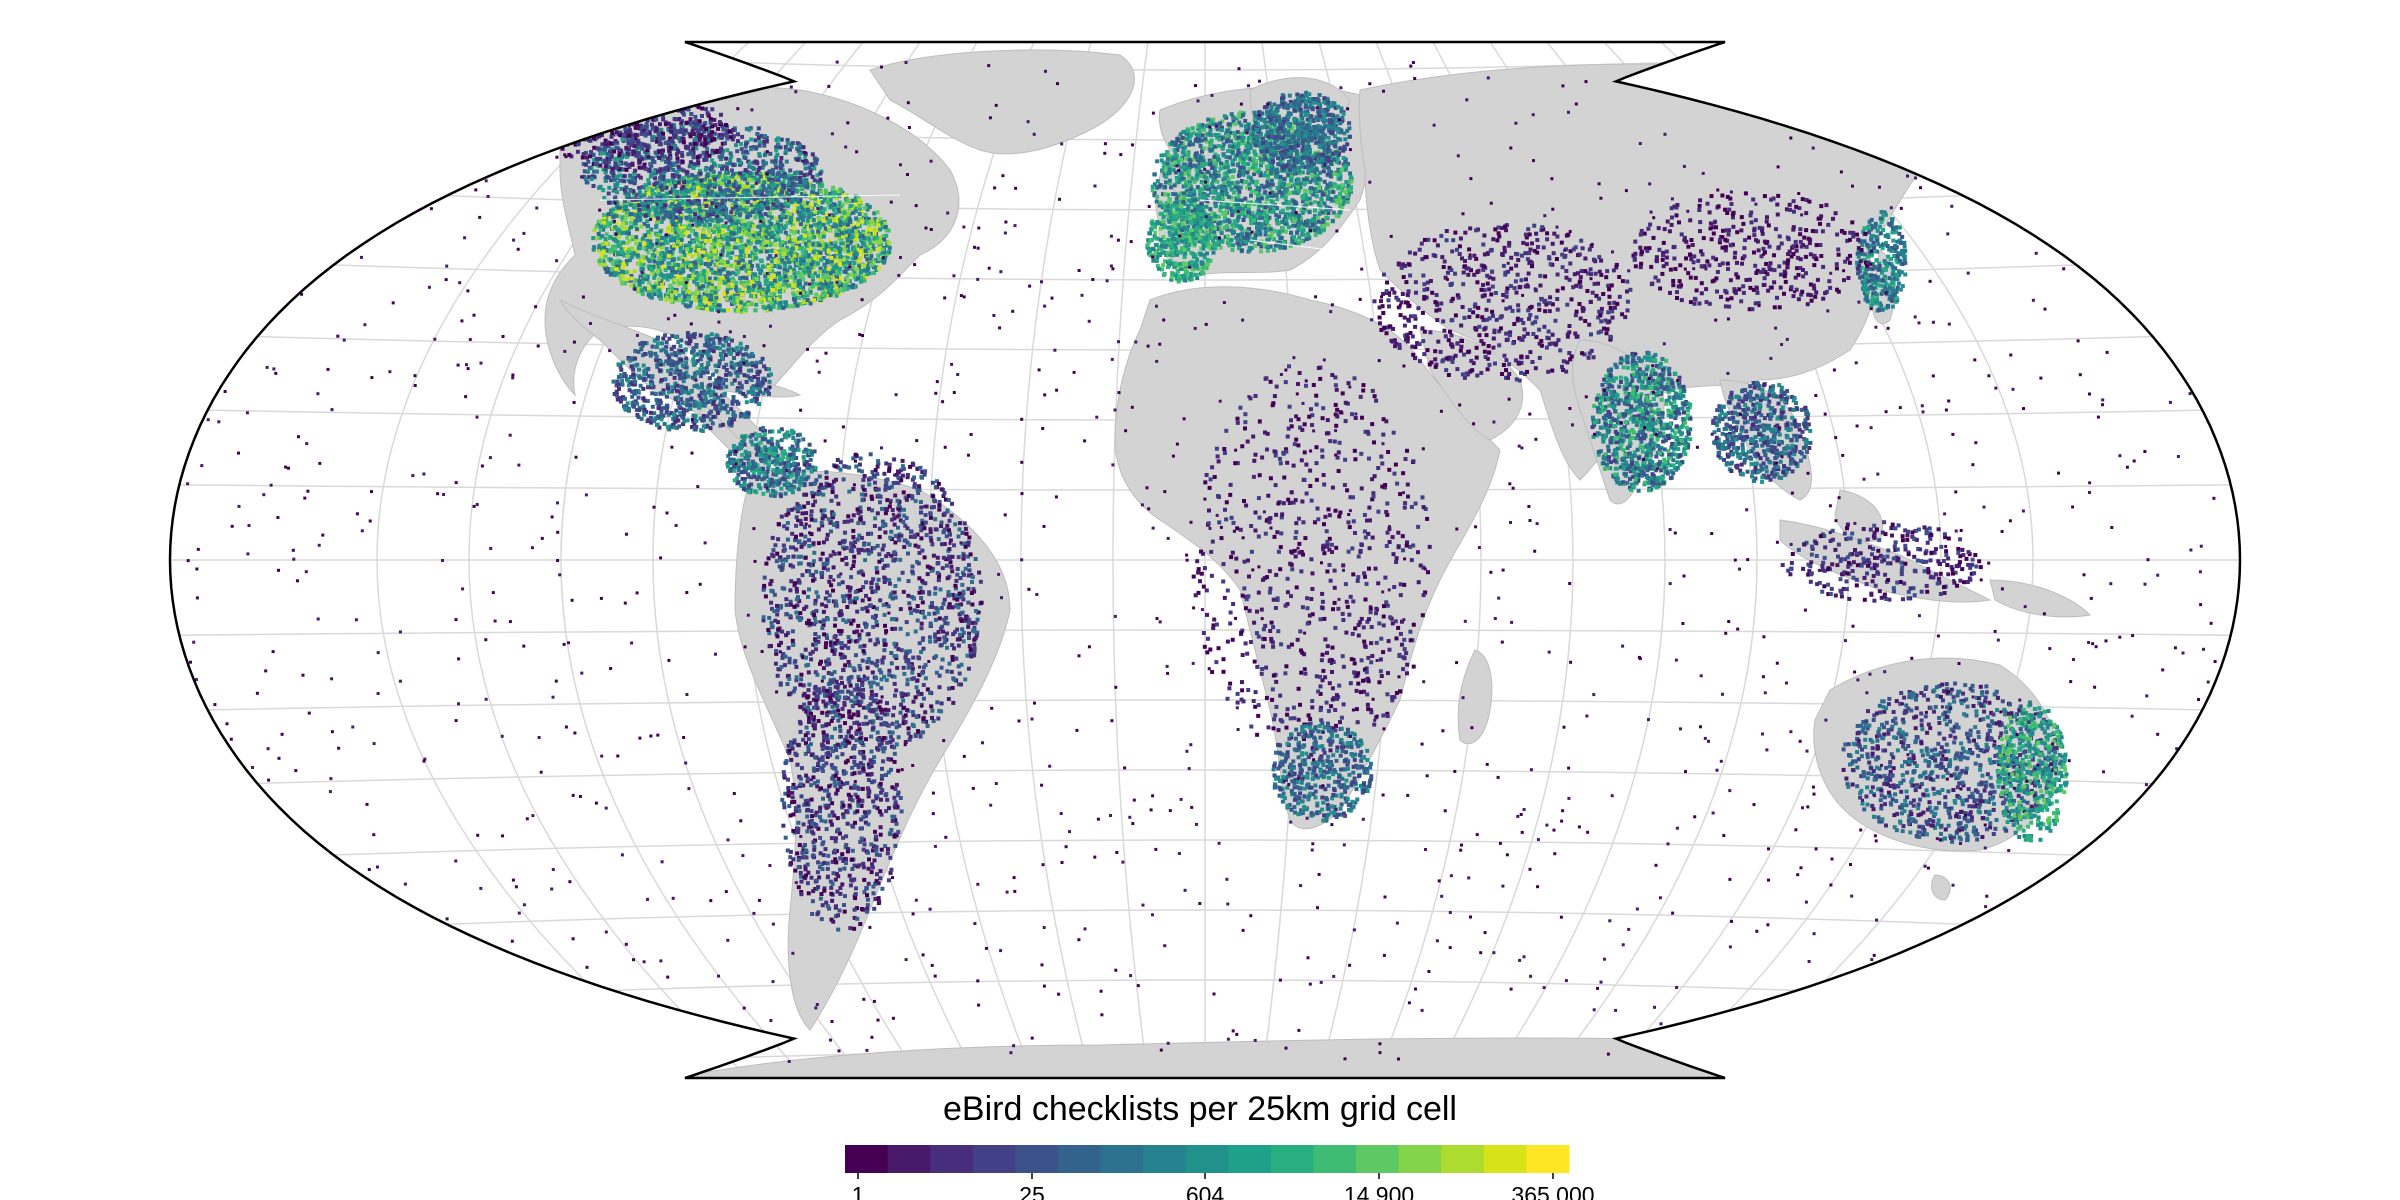 The width and height of the screenshot is (2400, 1200). Describe the element at coordinates (1475, 697) in the screenshot. I see `land-madagascar` at that location.